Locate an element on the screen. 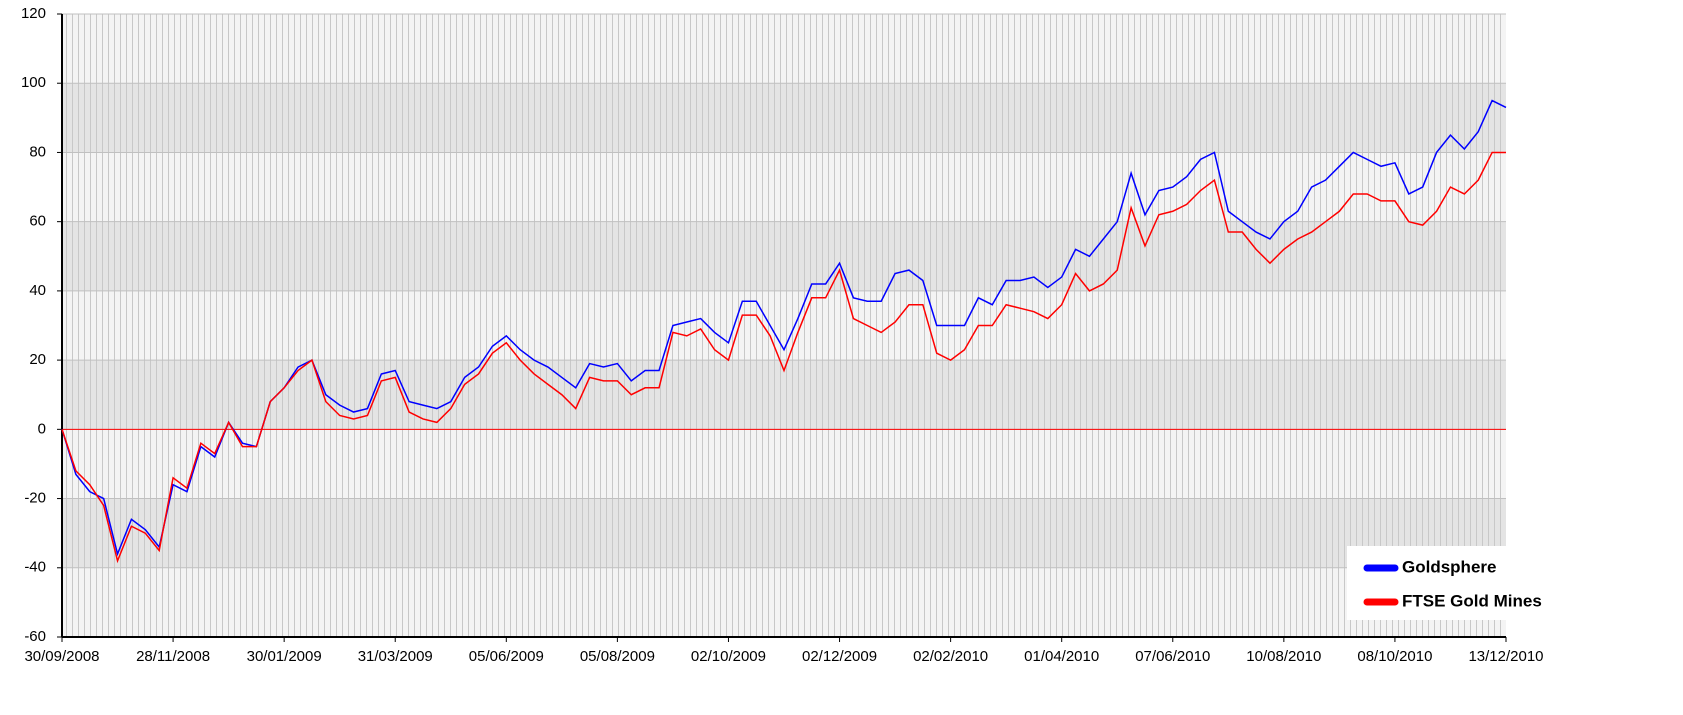 The width and height of the screenshot is (1683, 715). x-tick-label: 05/08/2009 is located at coordinates (617, 656).